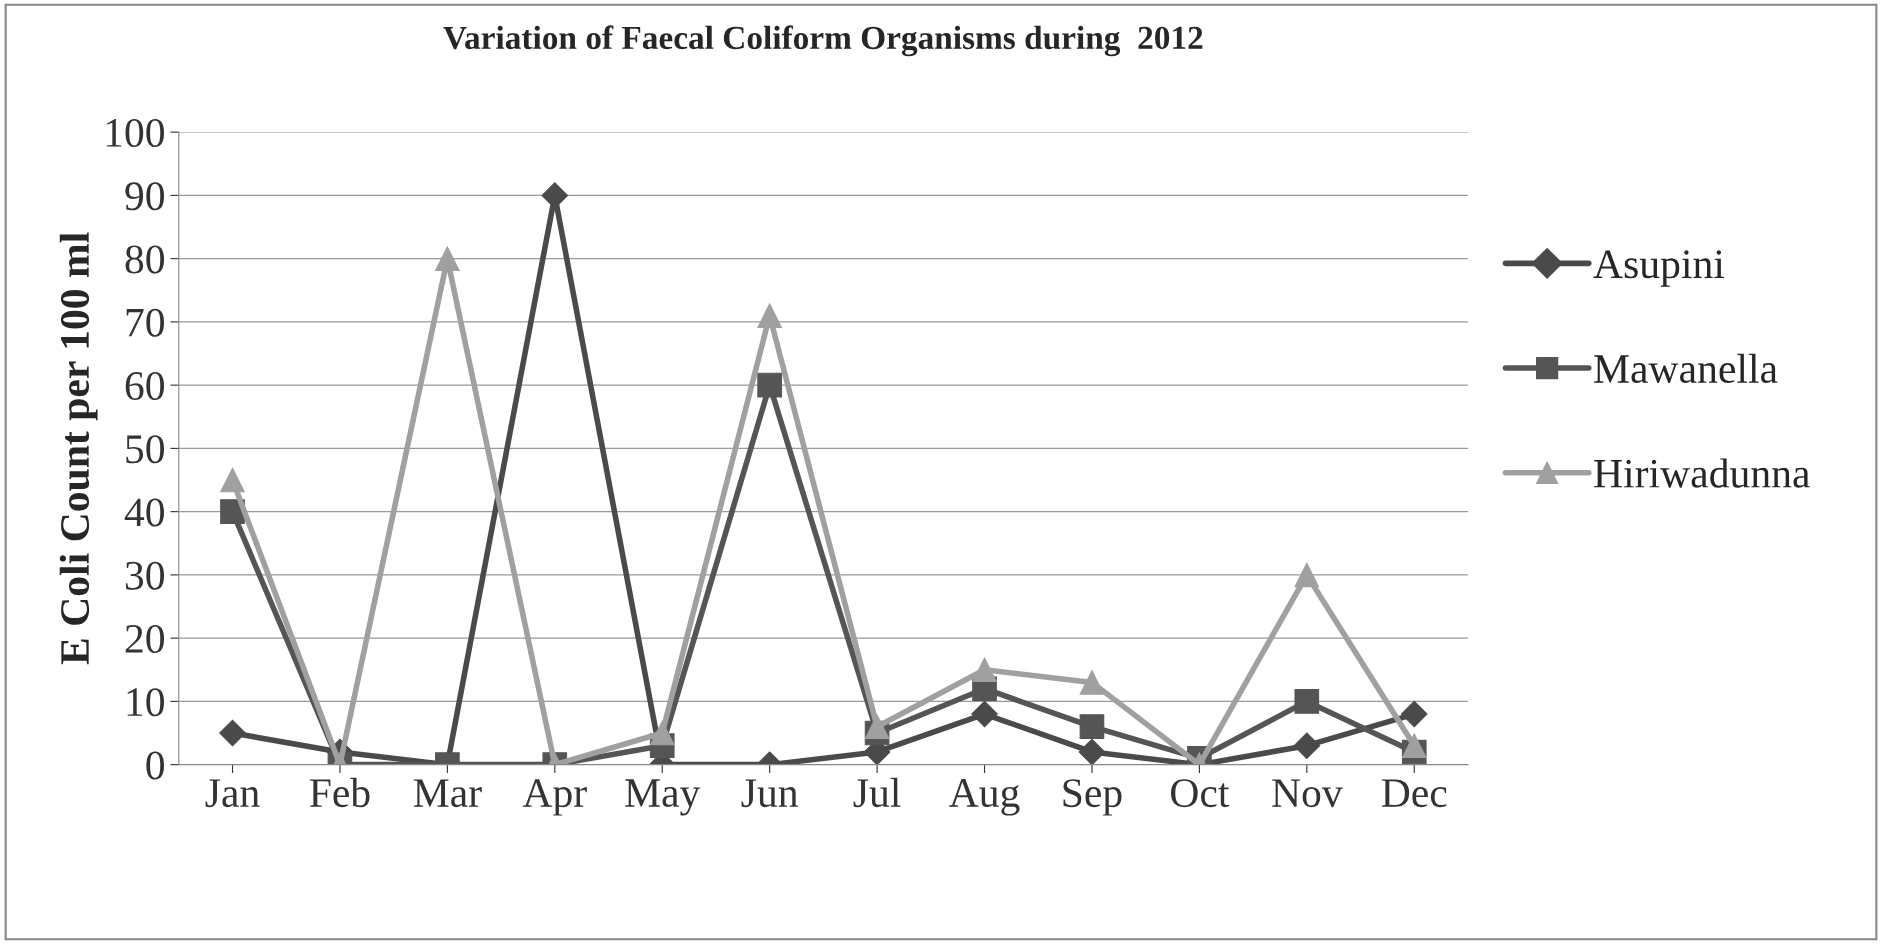  Describe the element at coordinates (1307, 793) in the screenshot. I see `x-tick-label: Nov` at that location.